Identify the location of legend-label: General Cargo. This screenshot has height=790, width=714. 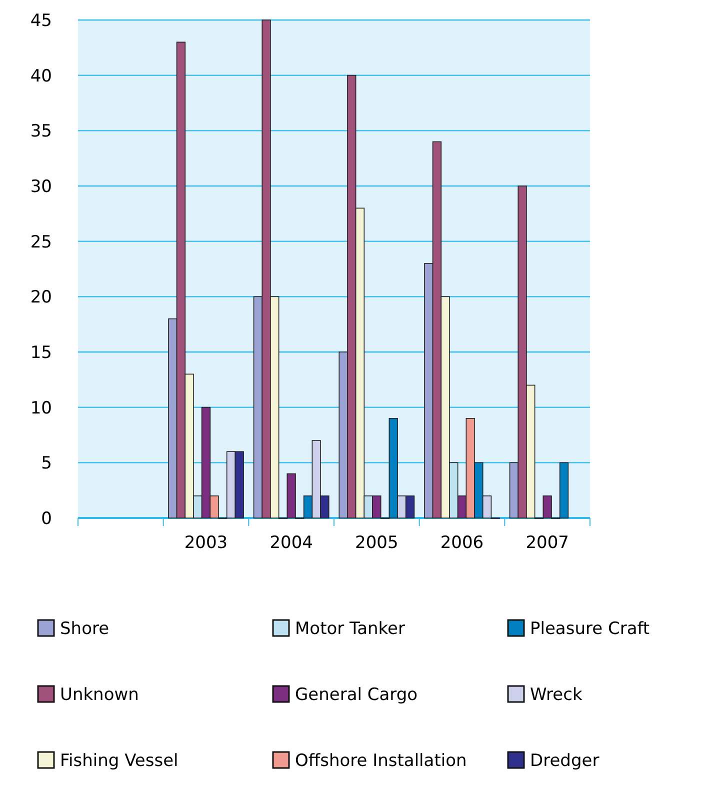
(356, 694).